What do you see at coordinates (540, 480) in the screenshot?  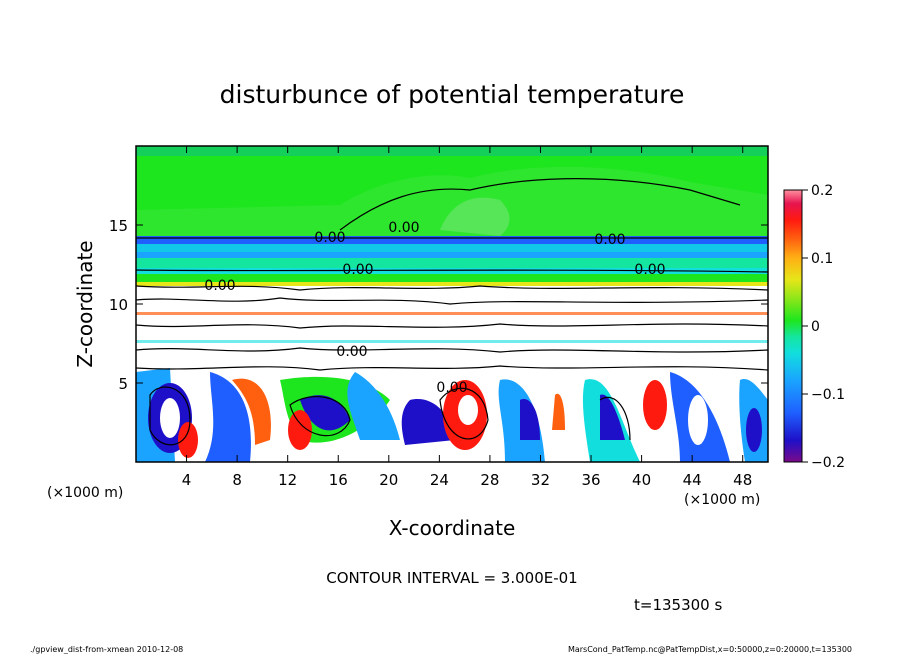 I see `x-tick-label: 32` at bounding box center [540, 480].